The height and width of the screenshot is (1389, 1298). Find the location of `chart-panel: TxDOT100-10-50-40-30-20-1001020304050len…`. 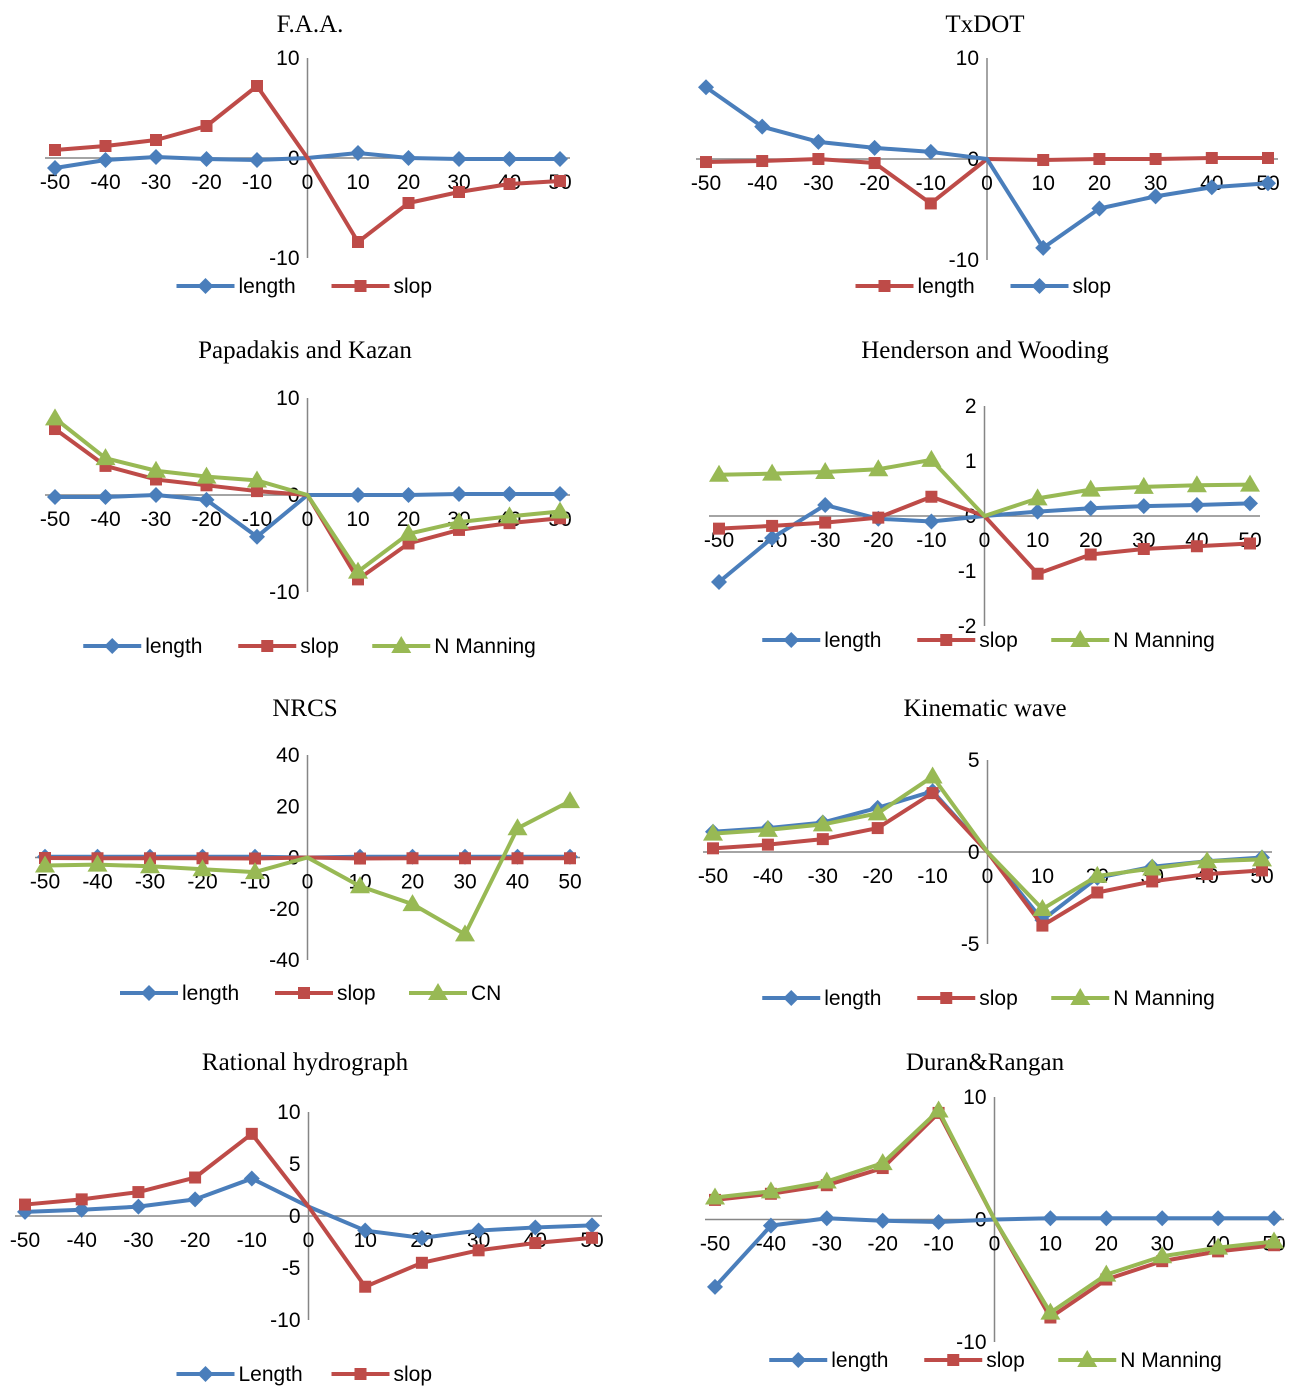

chart-panel: TxDOT100-10-50-40-30-20-1001020304050len… is located at coordinates (985, 154).